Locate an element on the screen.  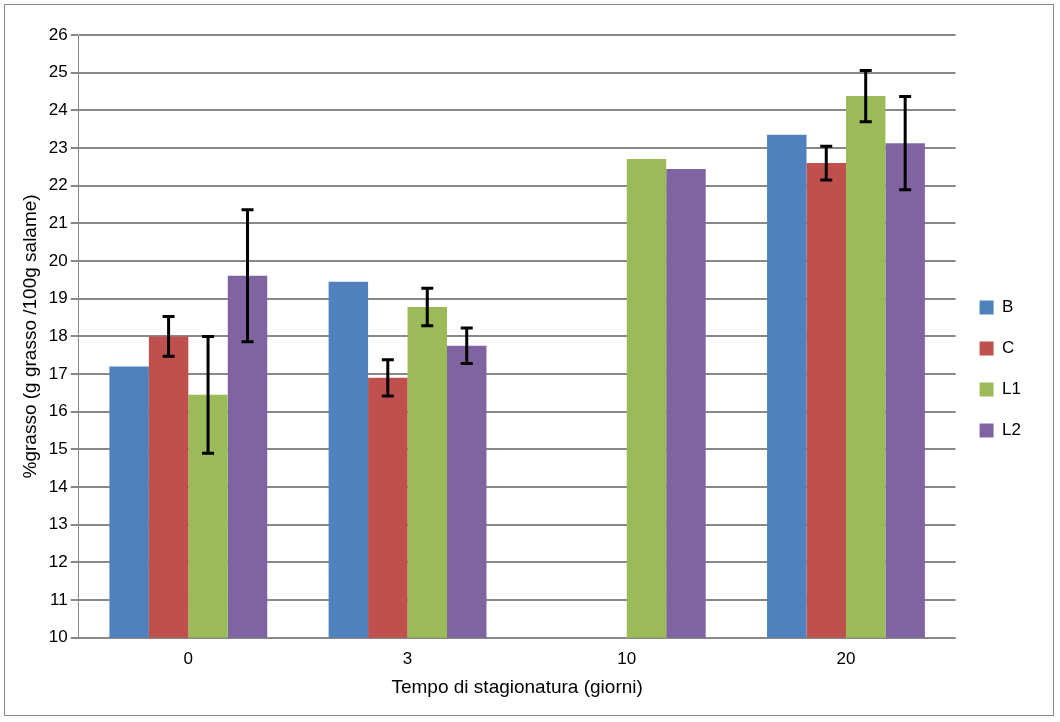
y-tick-label: 26 is located at coordinates (58, 34).